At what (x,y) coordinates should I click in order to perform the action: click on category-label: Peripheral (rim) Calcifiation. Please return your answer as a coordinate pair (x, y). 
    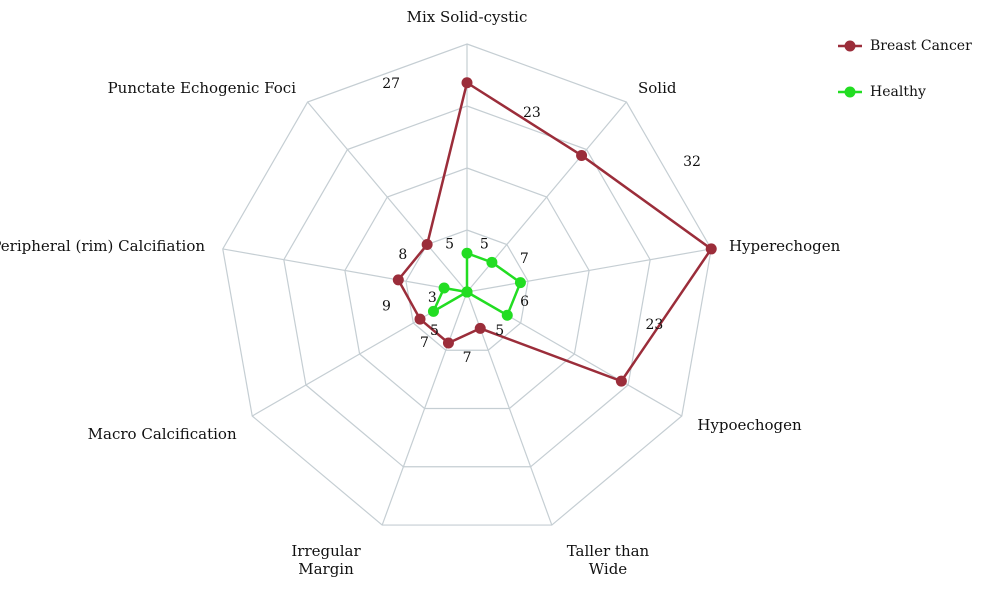
    Looking at the image, I should click on (103, 245).